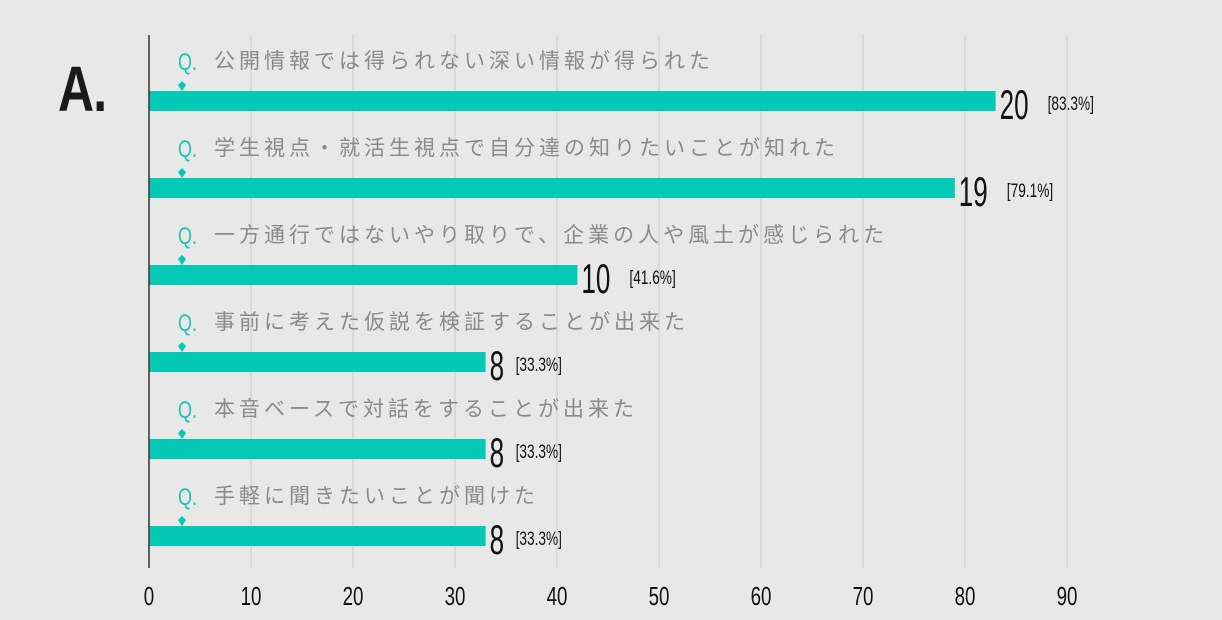  Describe the element at coordinates (251, 596) in the screenshot. I see `x-tick-label: 10` at that location.